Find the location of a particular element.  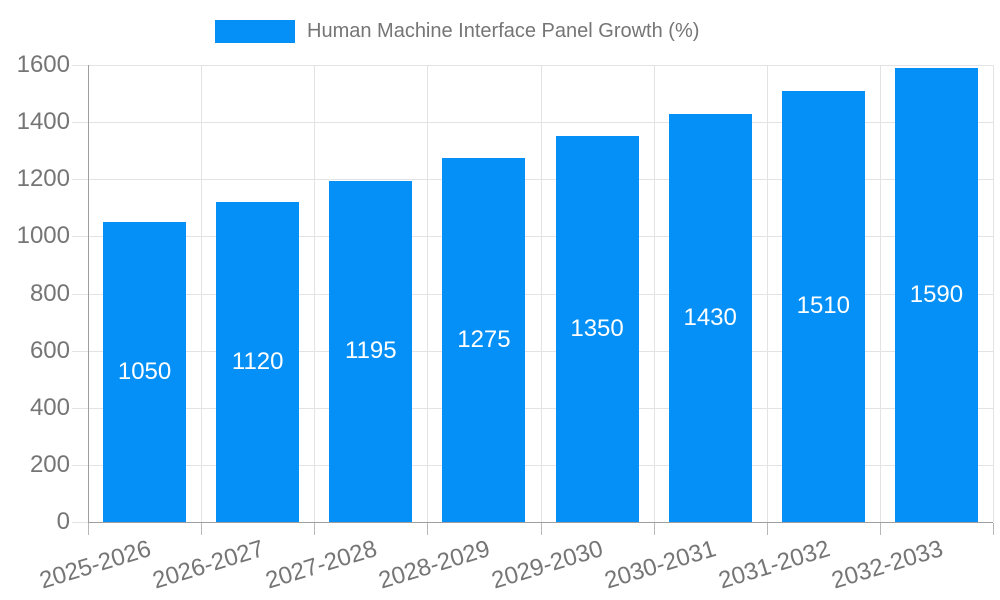

x-axis-category-label: 2029-2030 is located at coordinates (547, 565).